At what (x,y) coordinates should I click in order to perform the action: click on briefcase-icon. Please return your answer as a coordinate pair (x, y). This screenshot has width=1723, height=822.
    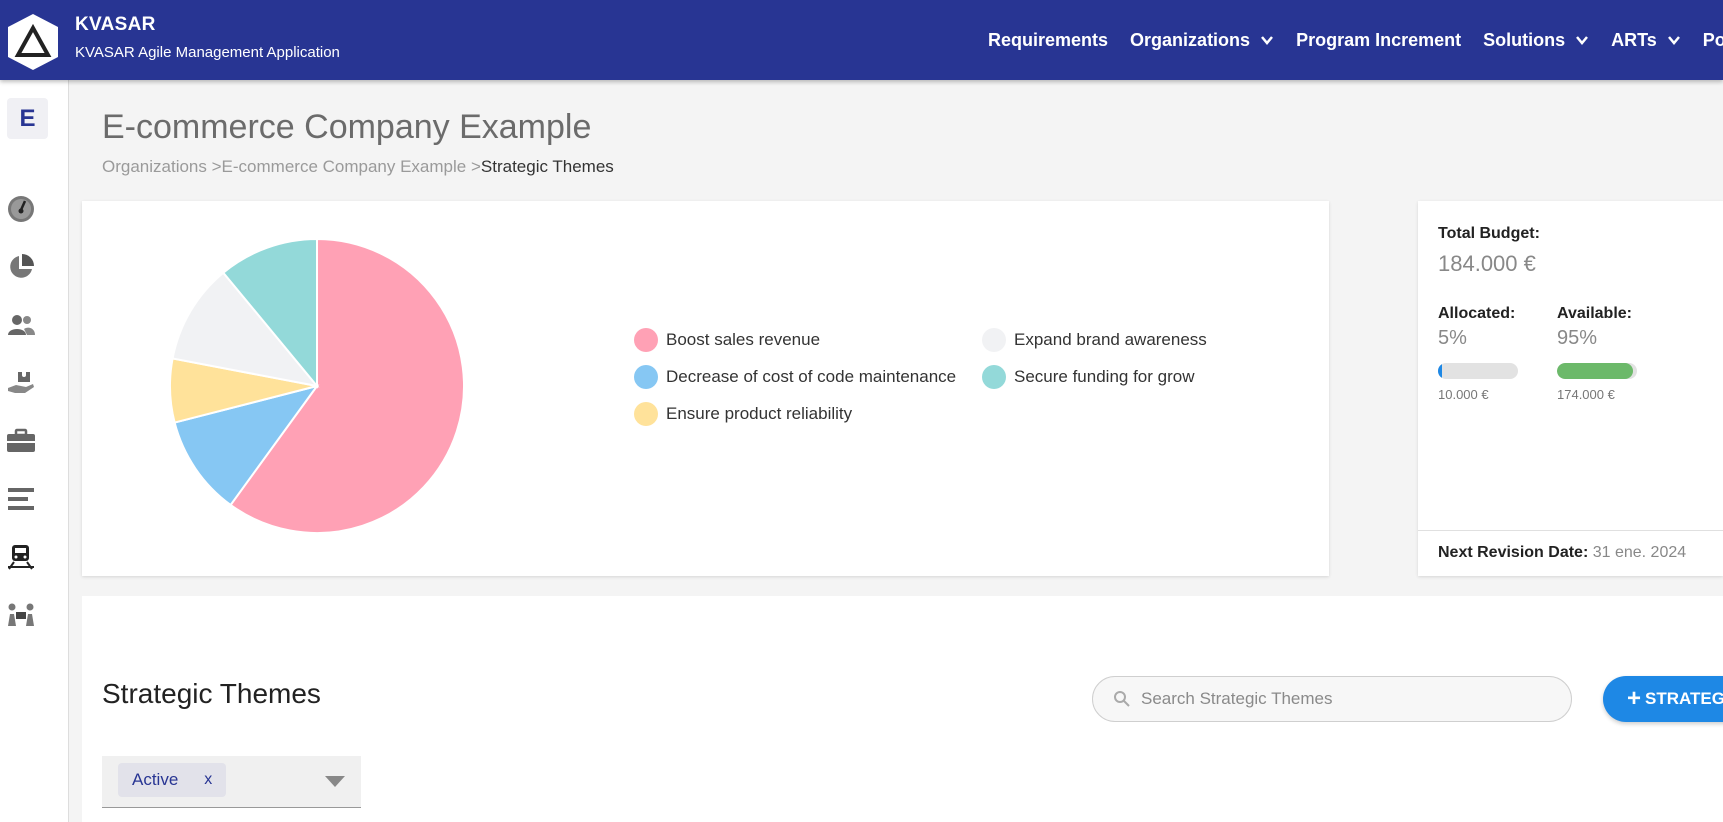
    Looking at the image, I should click on (21, 441).